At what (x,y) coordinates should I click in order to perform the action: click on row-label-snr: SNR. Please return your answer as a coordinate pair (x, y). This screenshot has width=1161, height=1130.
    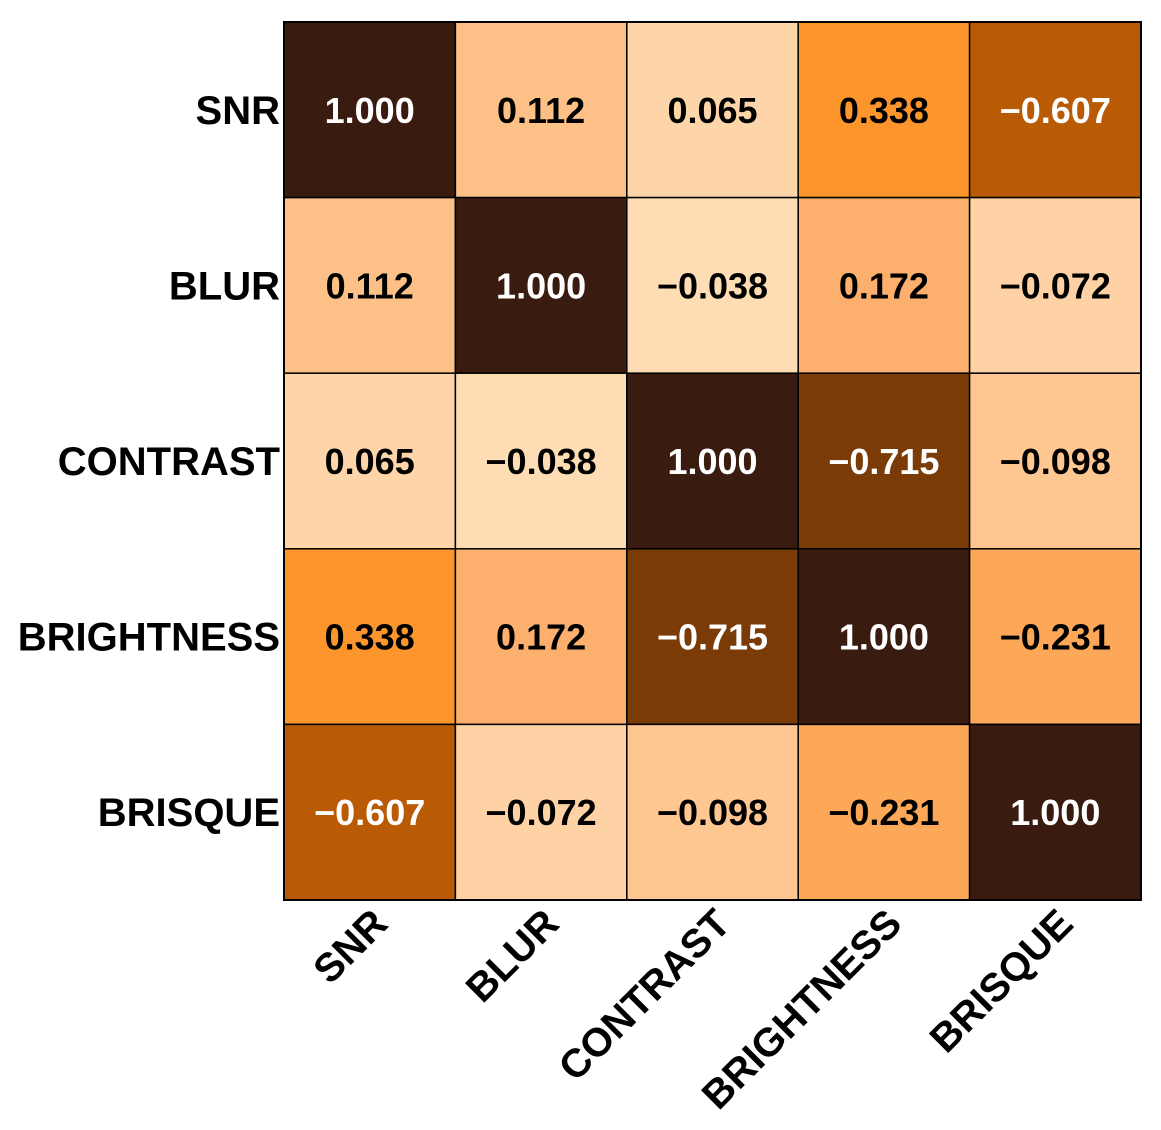
    Looking at the image, I should click on (238, 111).